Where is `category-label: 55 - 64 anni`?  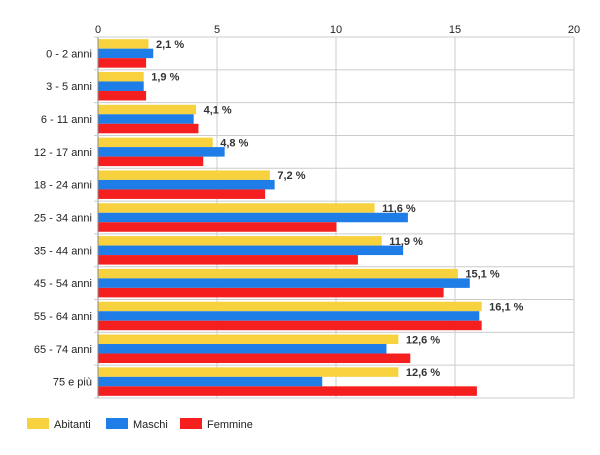
category-label: 55 - 64 anni is located at coordinates (63, 317).